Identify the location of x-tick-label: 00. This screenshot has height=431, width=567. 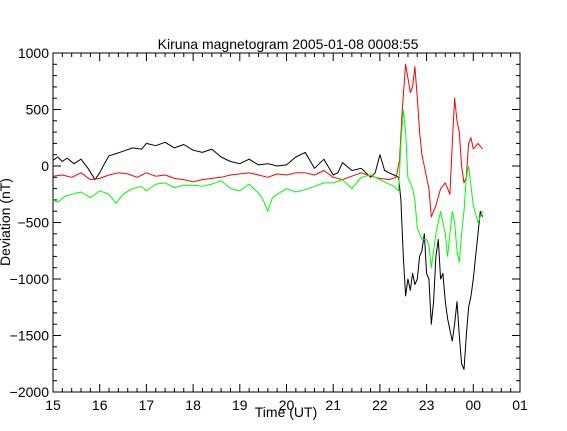
(474, 405).